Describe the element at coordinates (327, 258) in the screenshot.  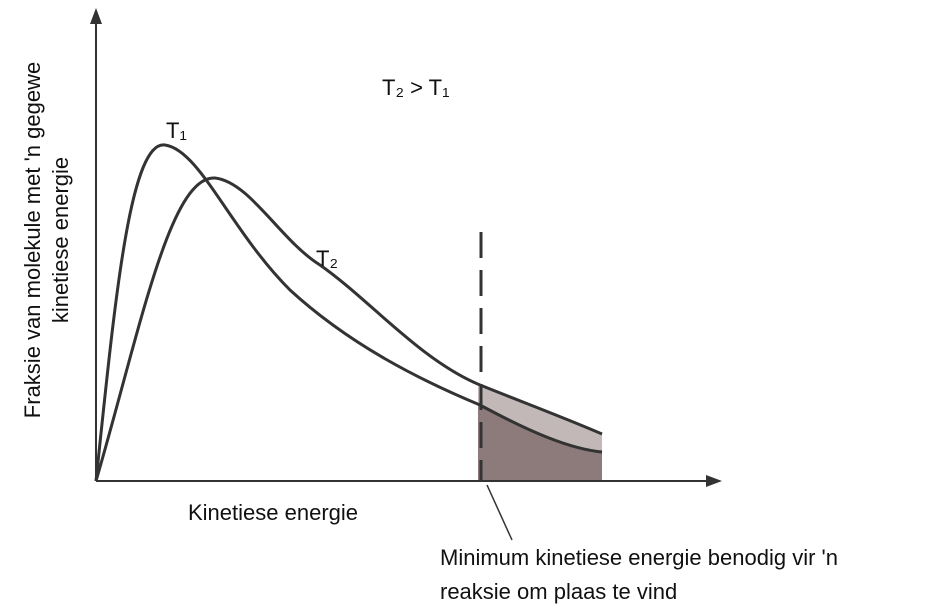
I see `curve-label: T₂` at that location.